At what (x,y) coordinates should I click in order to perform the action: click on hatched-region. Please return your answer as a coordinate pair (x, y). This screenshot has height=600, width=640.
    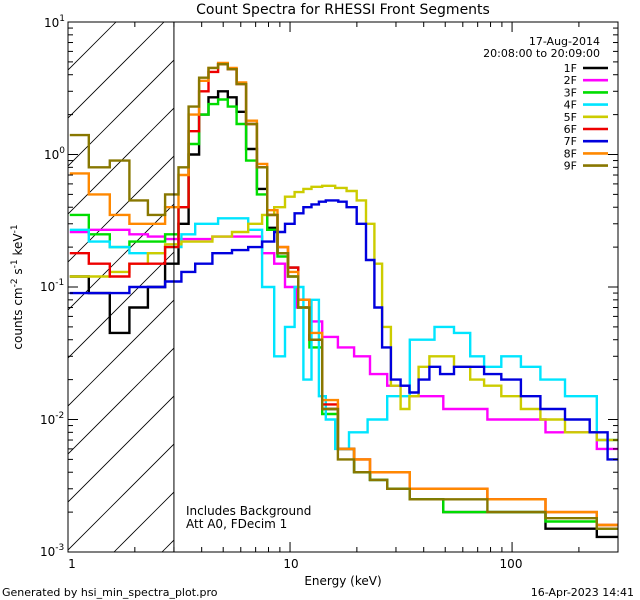
    Looking at the image, I should click on (121, 287).